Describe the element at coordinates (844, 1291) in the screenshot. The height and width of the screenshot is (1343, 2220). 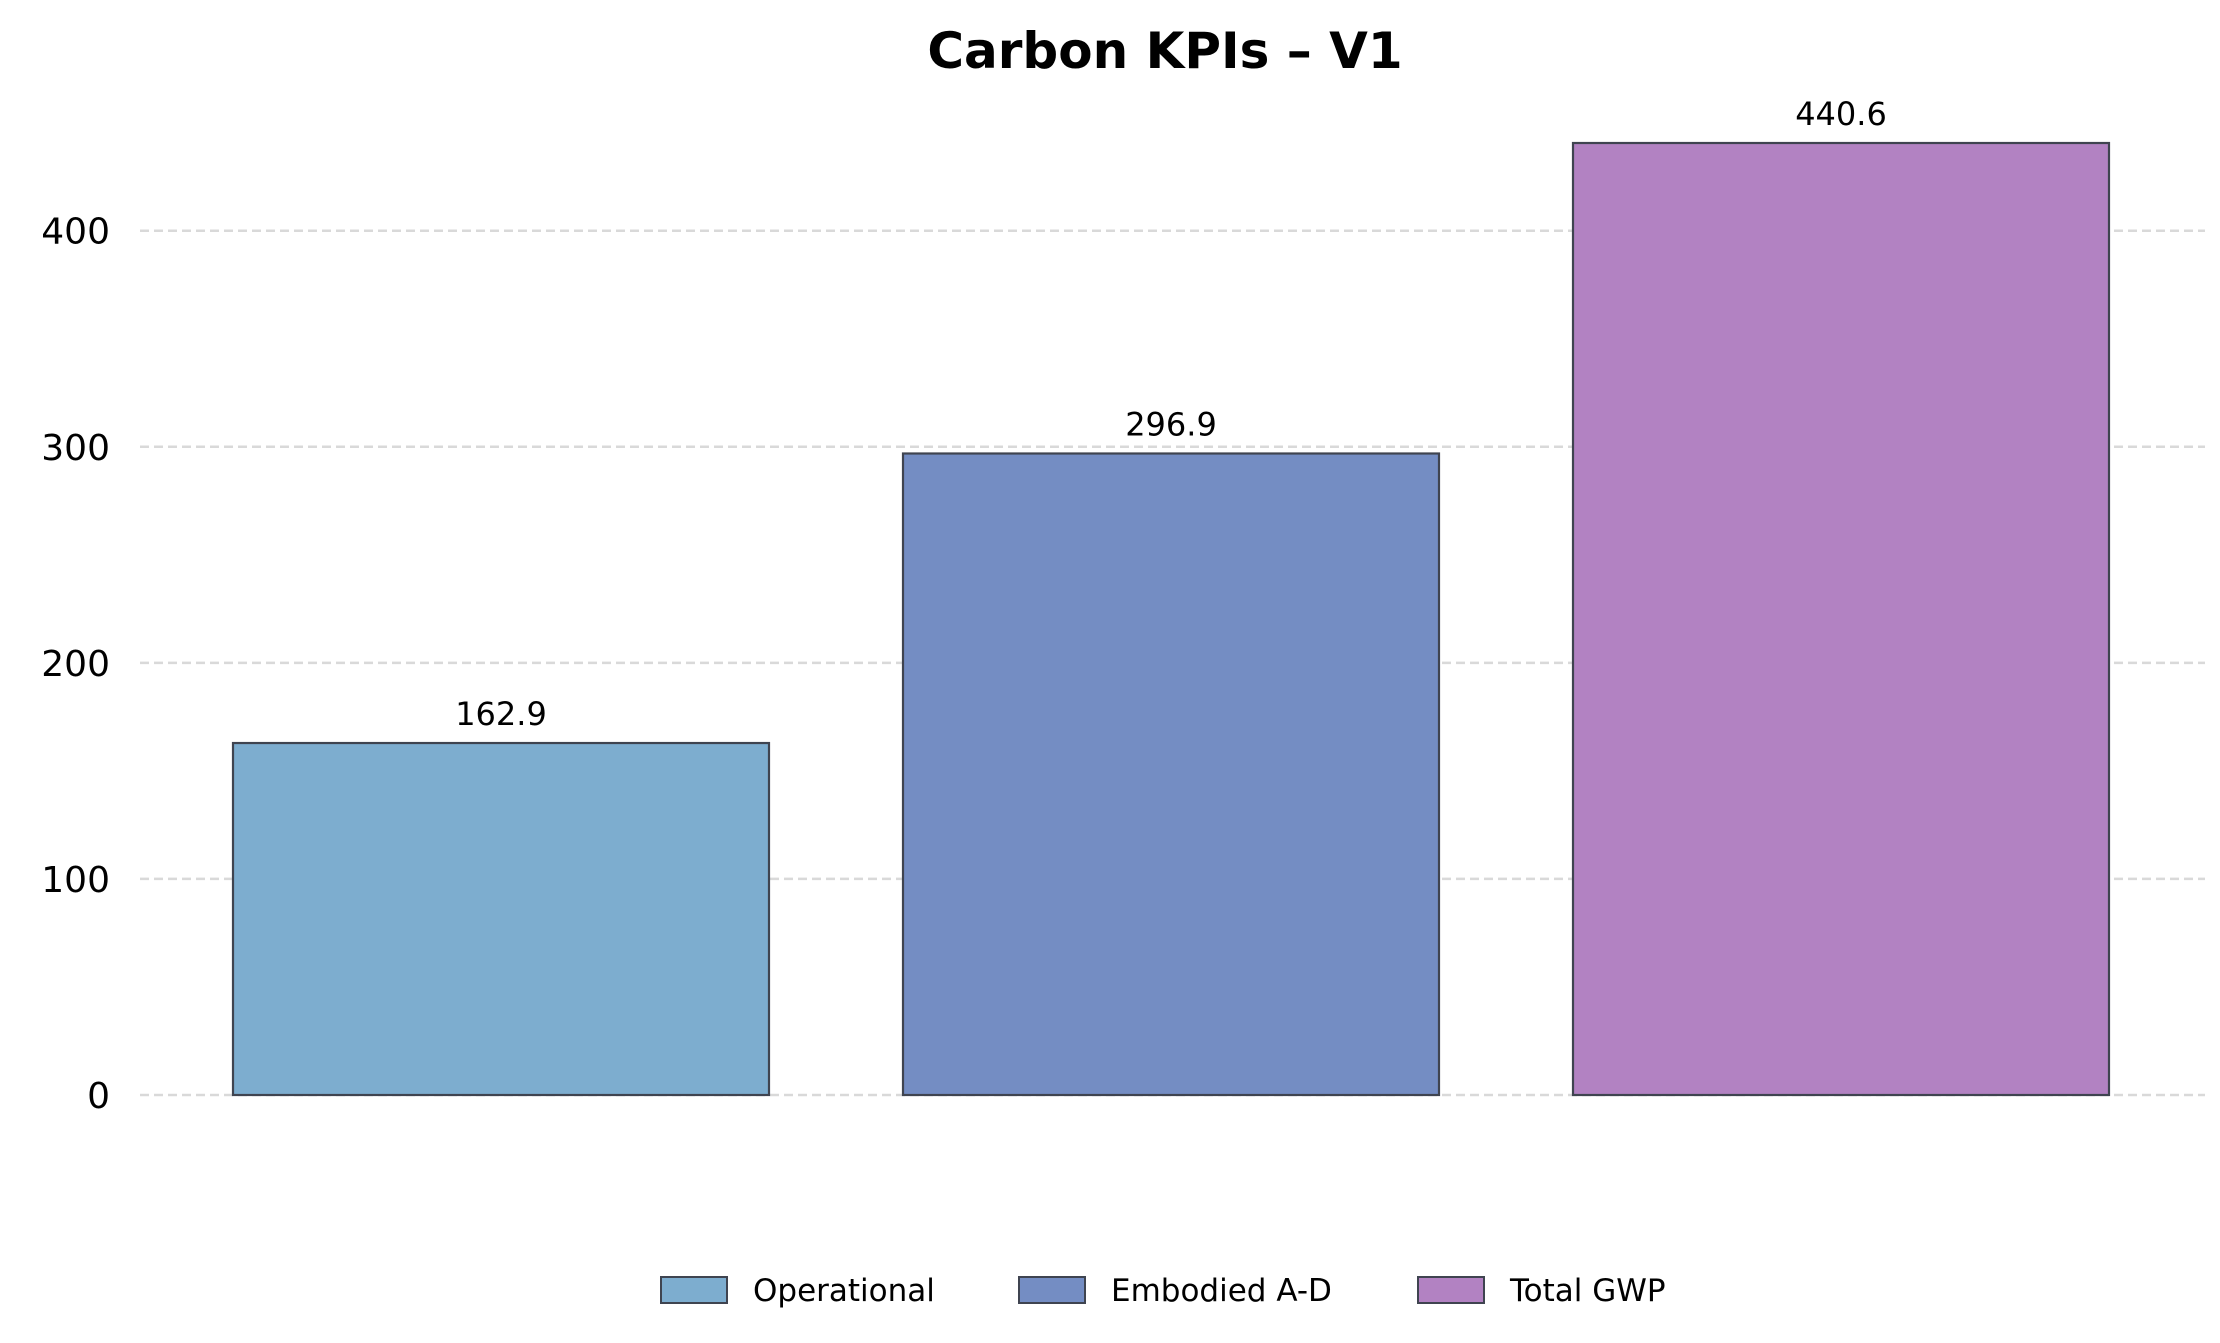
I see `legend-label: Operational` at that location.